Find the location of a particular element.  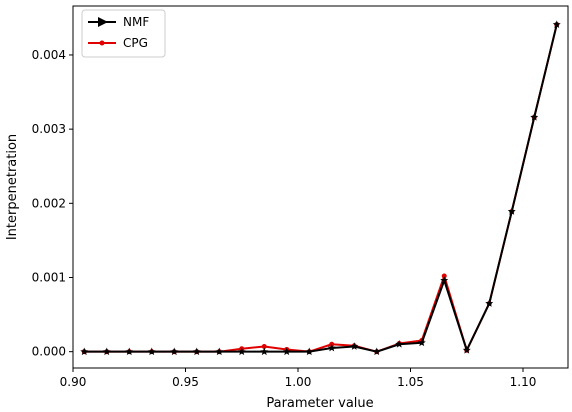

x-axis-ticks: 0.90 0.95 1.00 1.05 1.10 is located at coordinates (298, 378).